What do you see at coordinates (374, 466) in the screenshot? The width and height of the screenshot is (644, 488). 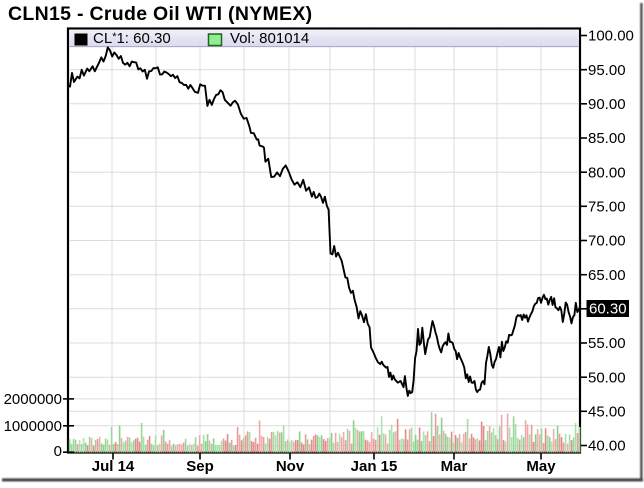 I see `svg-text: Jan 15` at bounding box center [374, 466].